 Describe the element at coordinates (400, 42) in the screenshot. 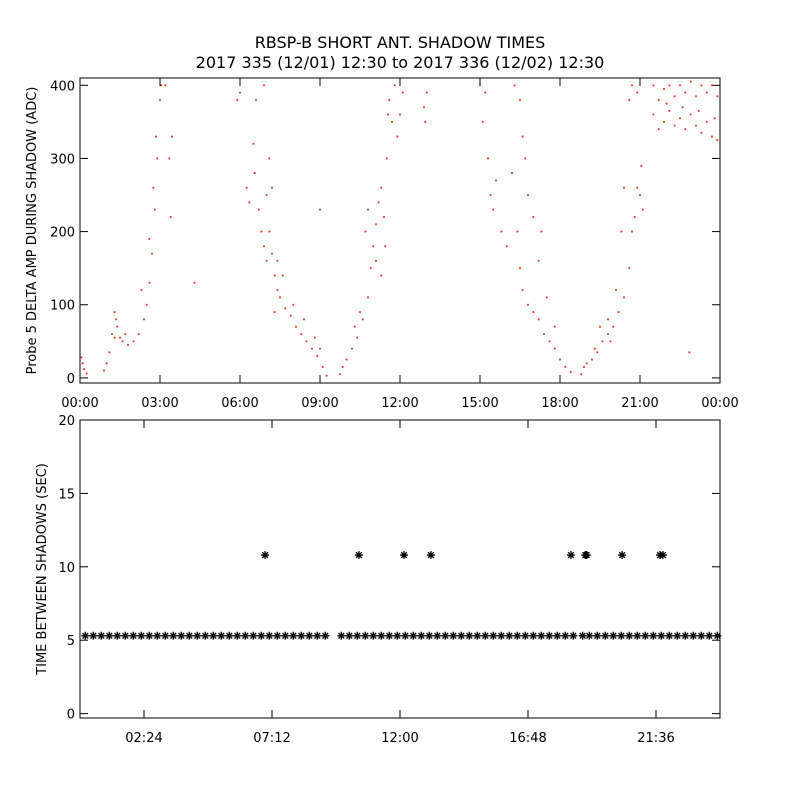

I see `chart-title: RBSP-B SHORT ANT. SHADOW TIMES` at that location.